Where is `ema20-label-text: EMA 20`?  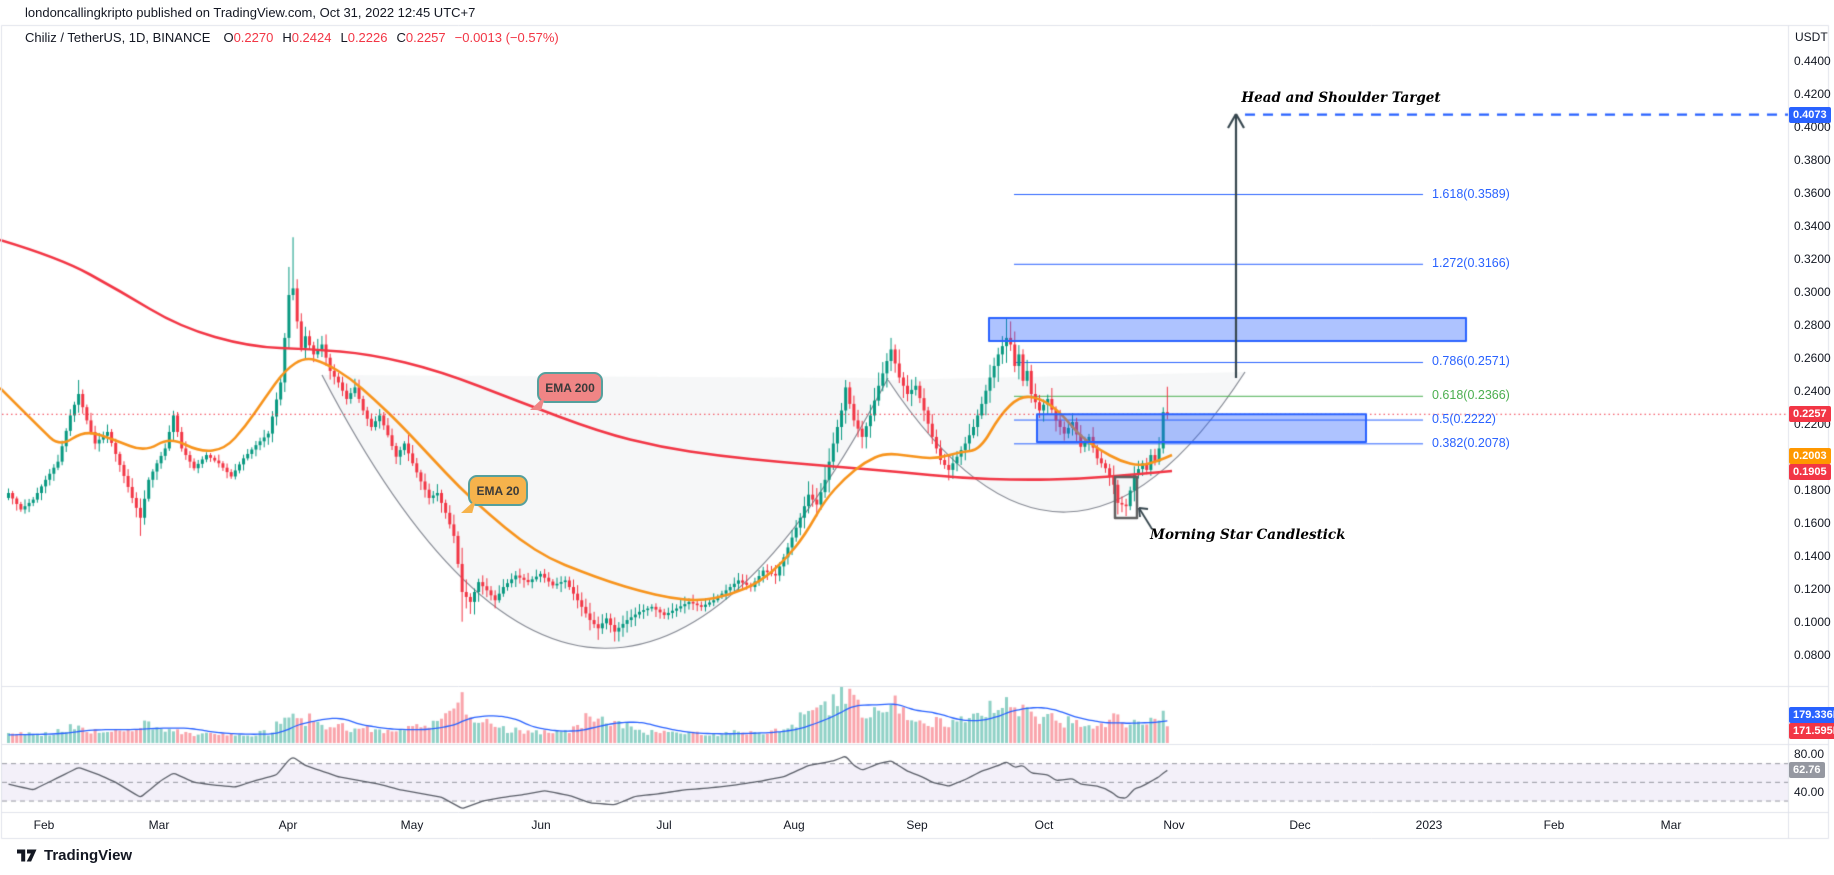
ema20-label-text: EMA 20 is located at coordinates (498, 490).